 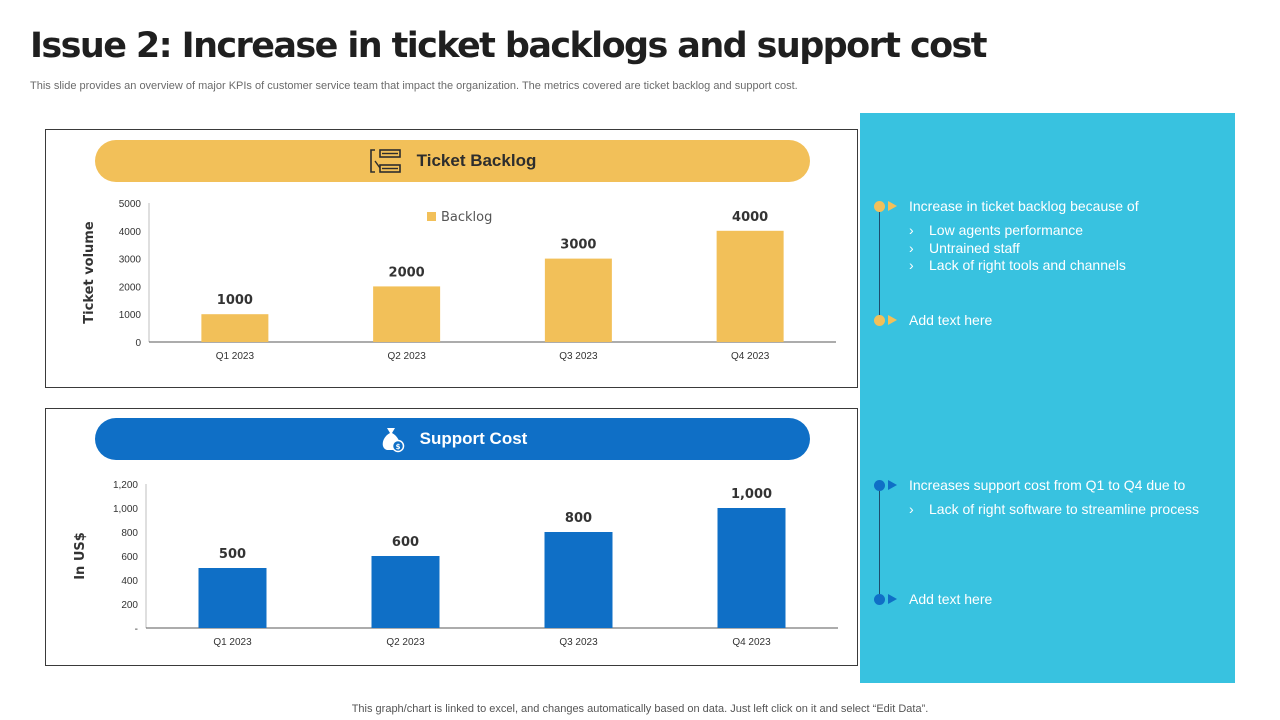 I want to click on data-label: 4000, so click(x=750, y=217).